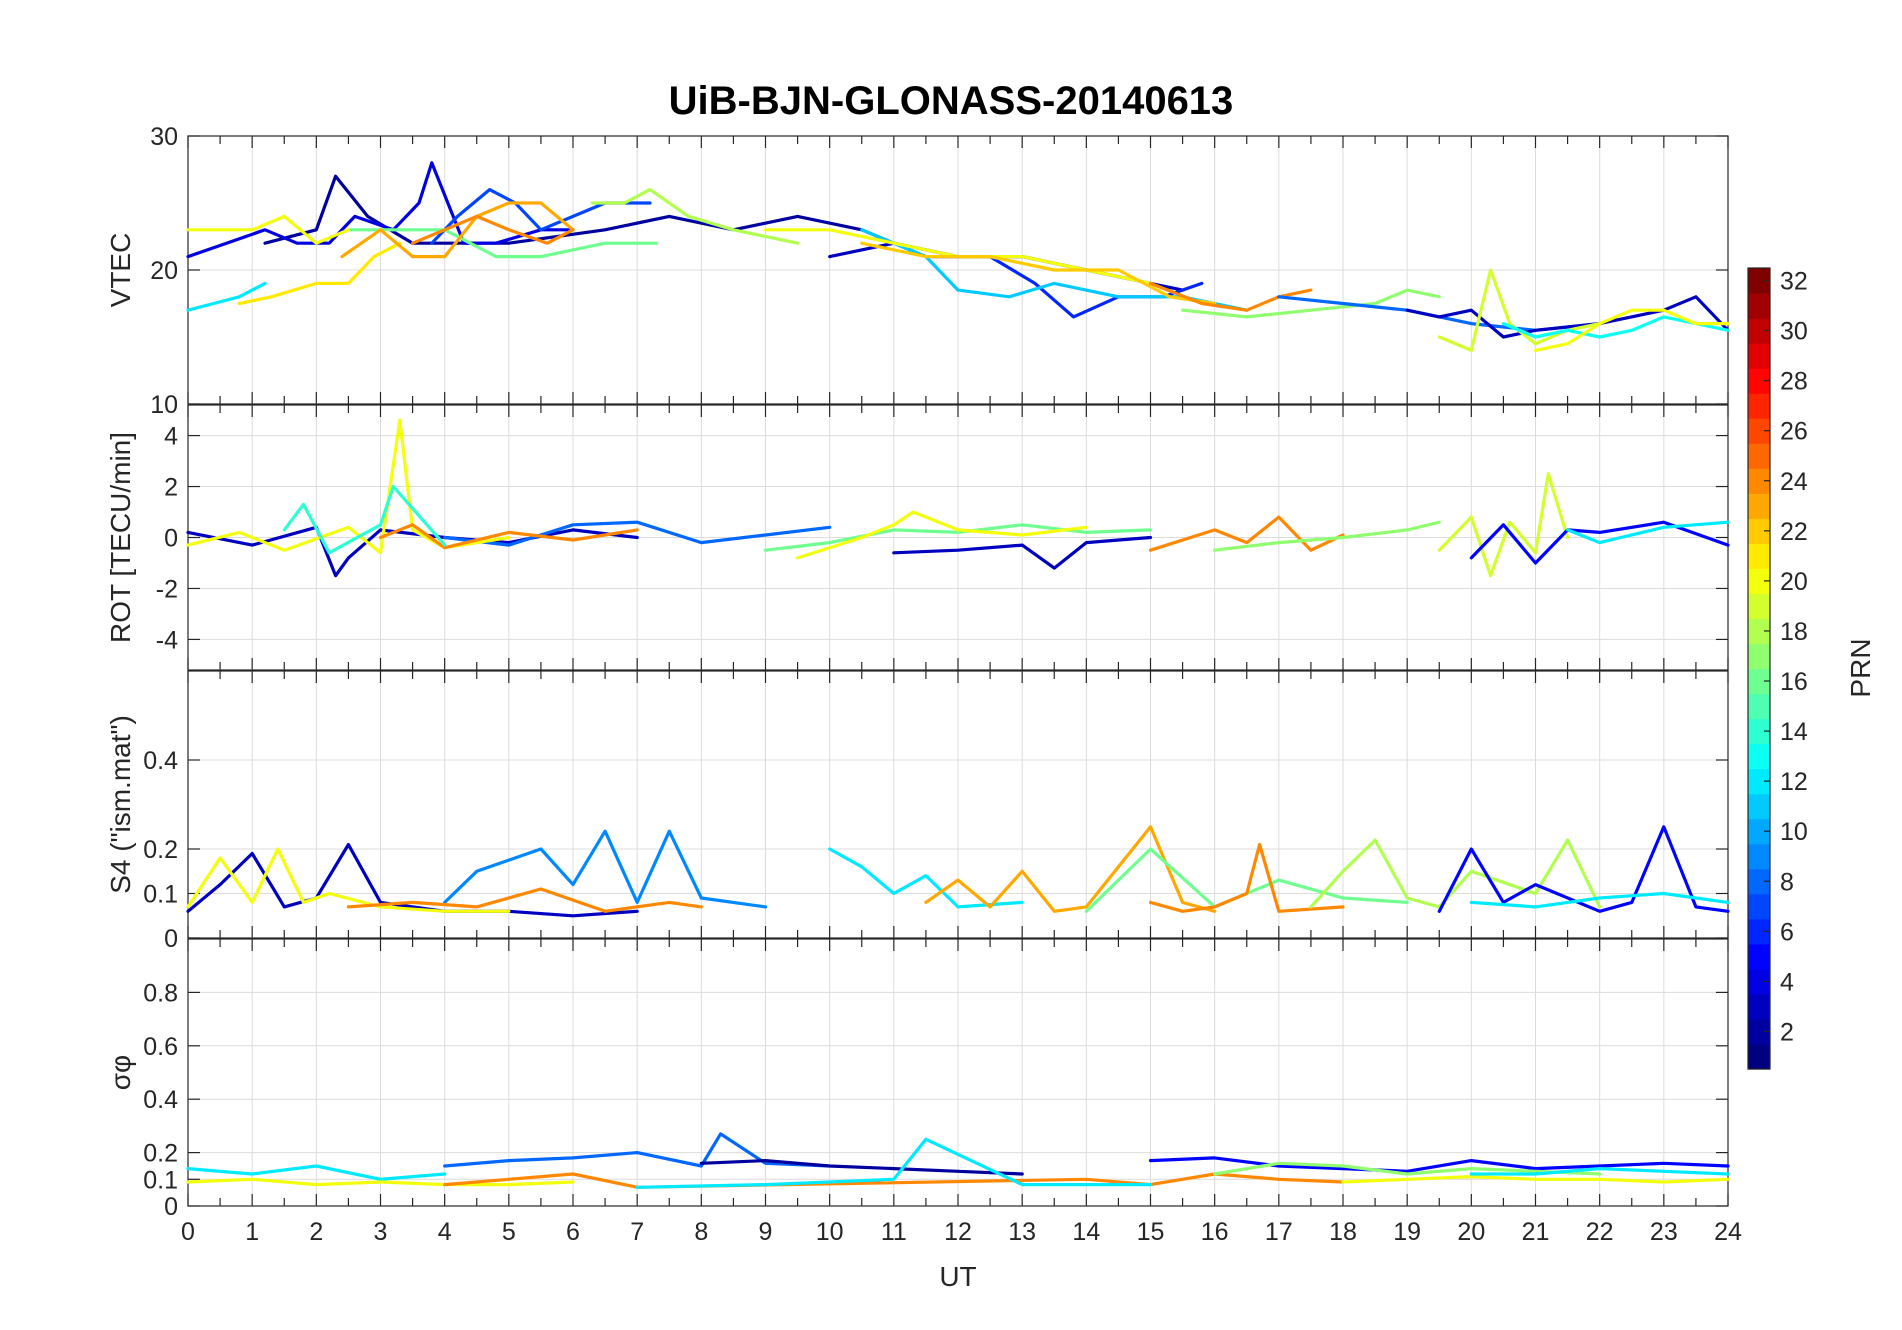 The height and width of the screenshot is (1330, 1902). Describe the element at coordinates (164, 137) in the screenshot. I see `y-tick-label: 30` at that location.